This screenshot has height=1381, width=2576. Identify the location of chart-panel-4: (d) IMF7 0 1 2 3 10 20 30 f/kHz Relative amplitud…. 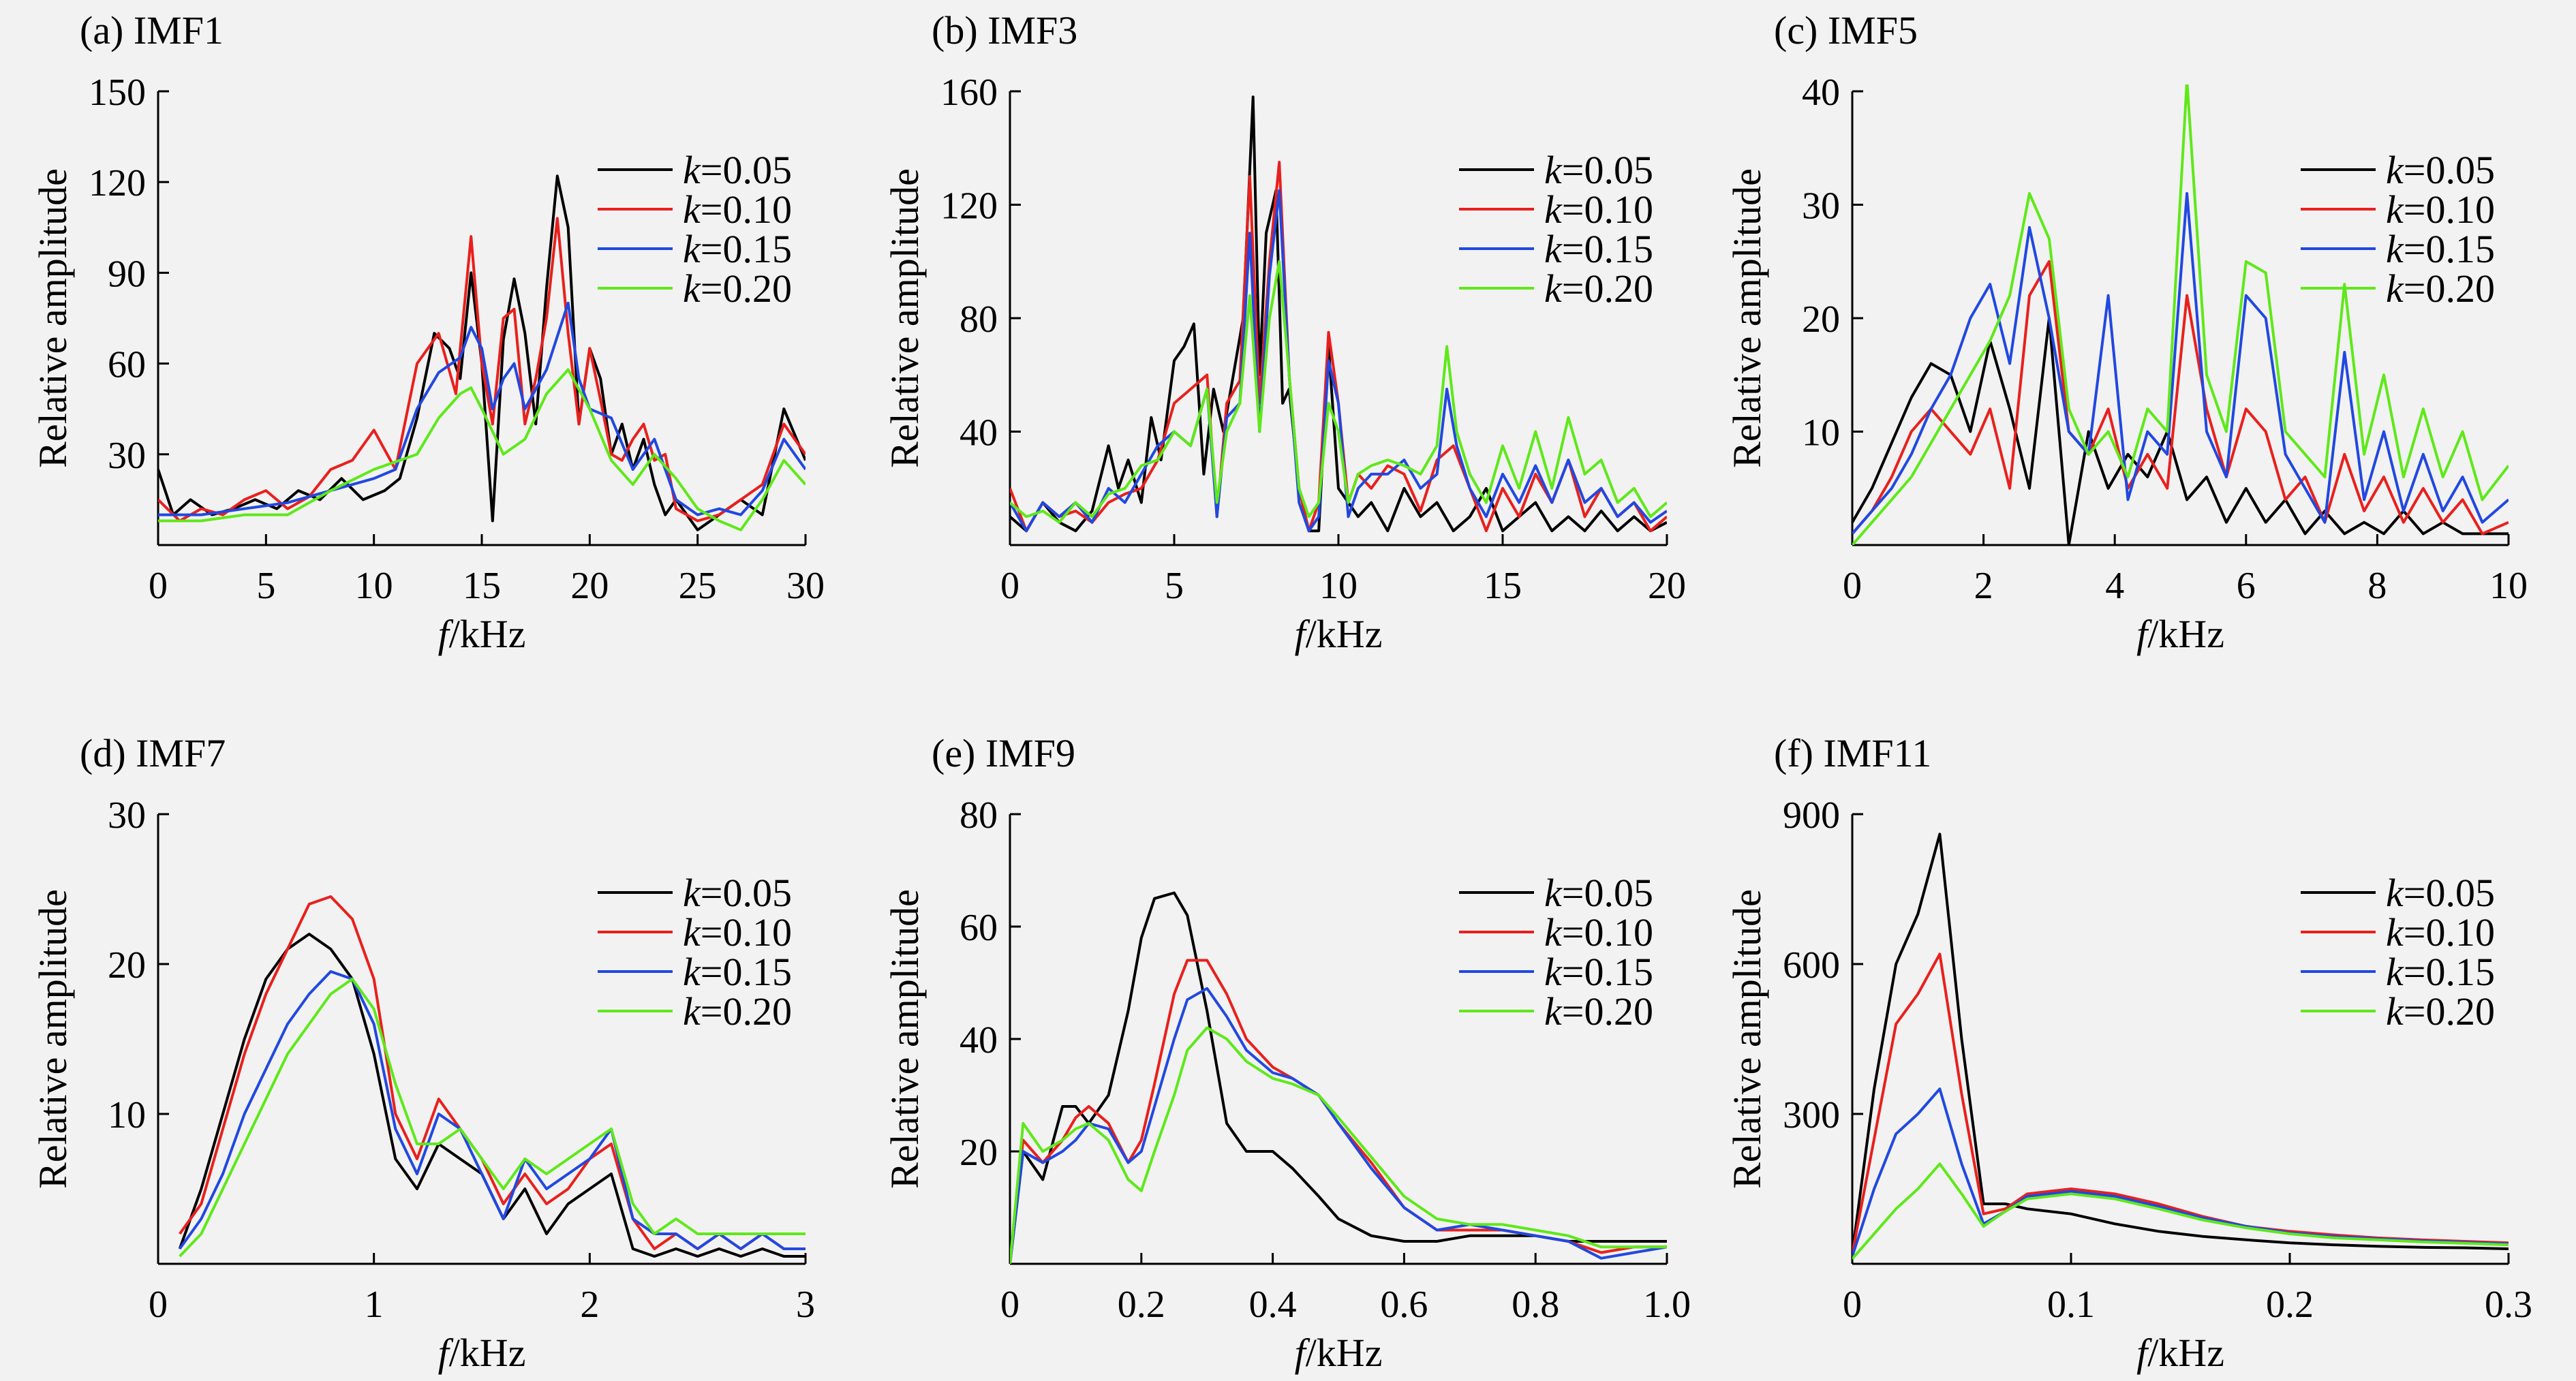
(423, 1053).